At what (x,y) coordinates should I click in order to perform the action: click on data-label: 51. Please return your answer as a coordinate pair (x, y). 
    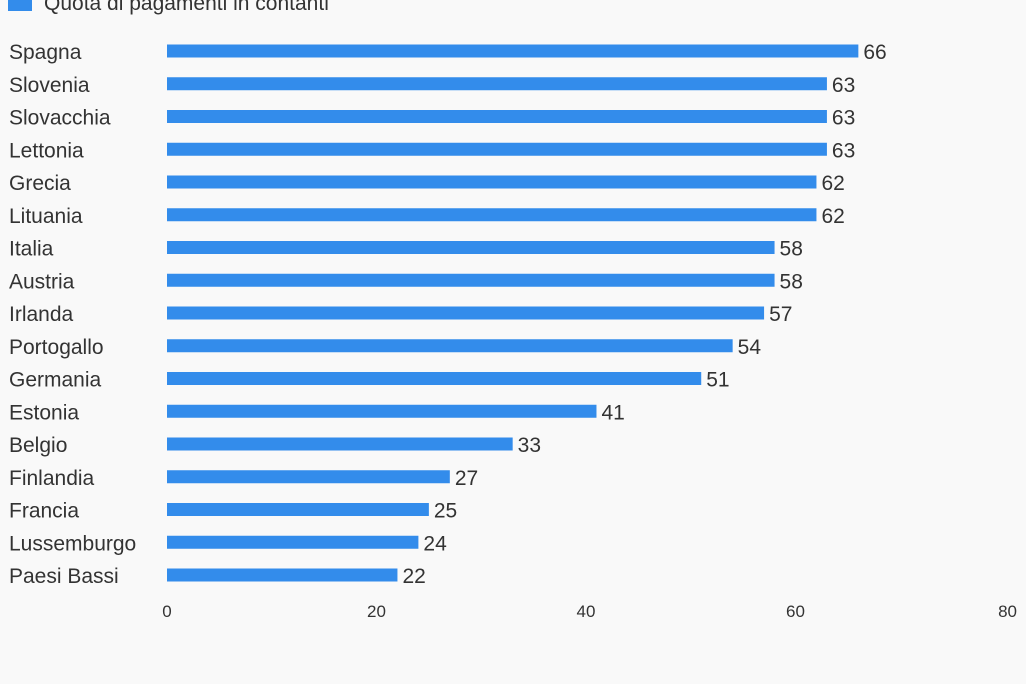
    Looking at the image, I should click on (717, 380).